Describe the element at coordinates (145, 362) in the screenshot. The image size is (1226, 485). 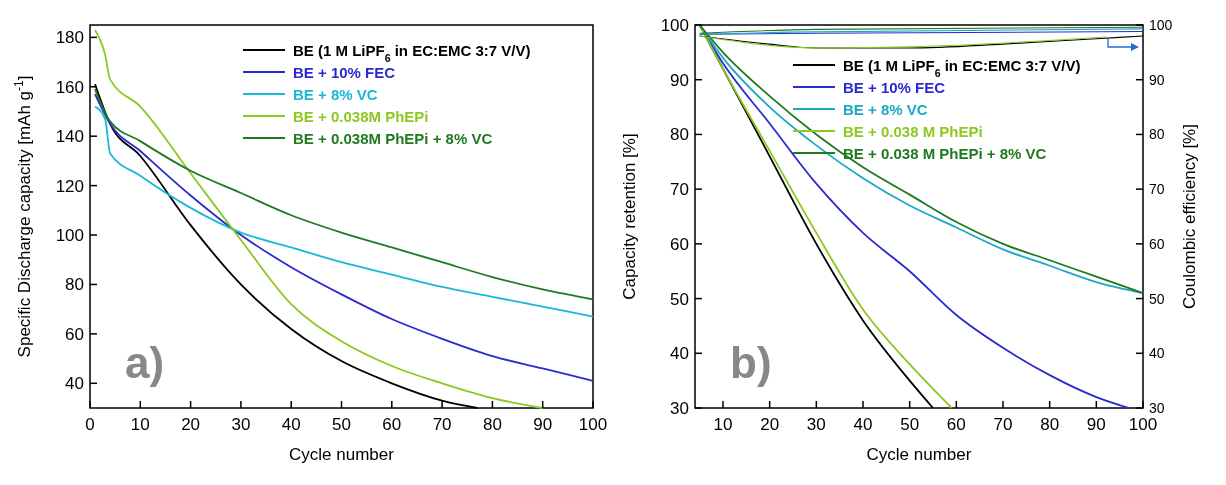
I see `annotation: a)` at that location.